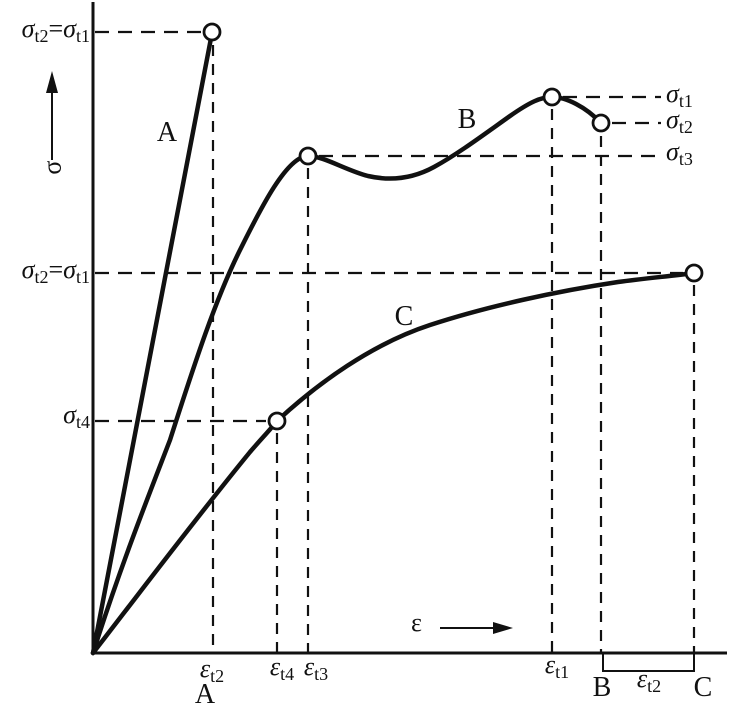 Image resolution: width=729 pixels, height=709 pixels. I want to click on label-sigma-t2: σt2, so click(679, 120).